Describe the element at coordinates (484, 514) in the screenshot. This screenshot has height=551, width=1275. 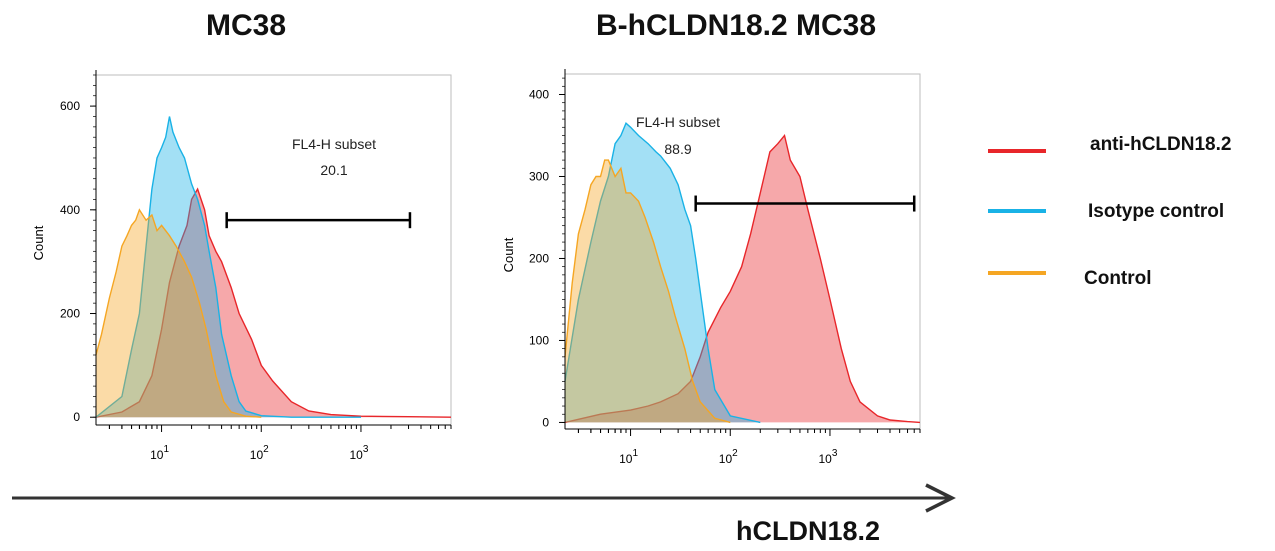
I see `hcldn18-2-axis-arrow: hCLDN18.2` at that location.